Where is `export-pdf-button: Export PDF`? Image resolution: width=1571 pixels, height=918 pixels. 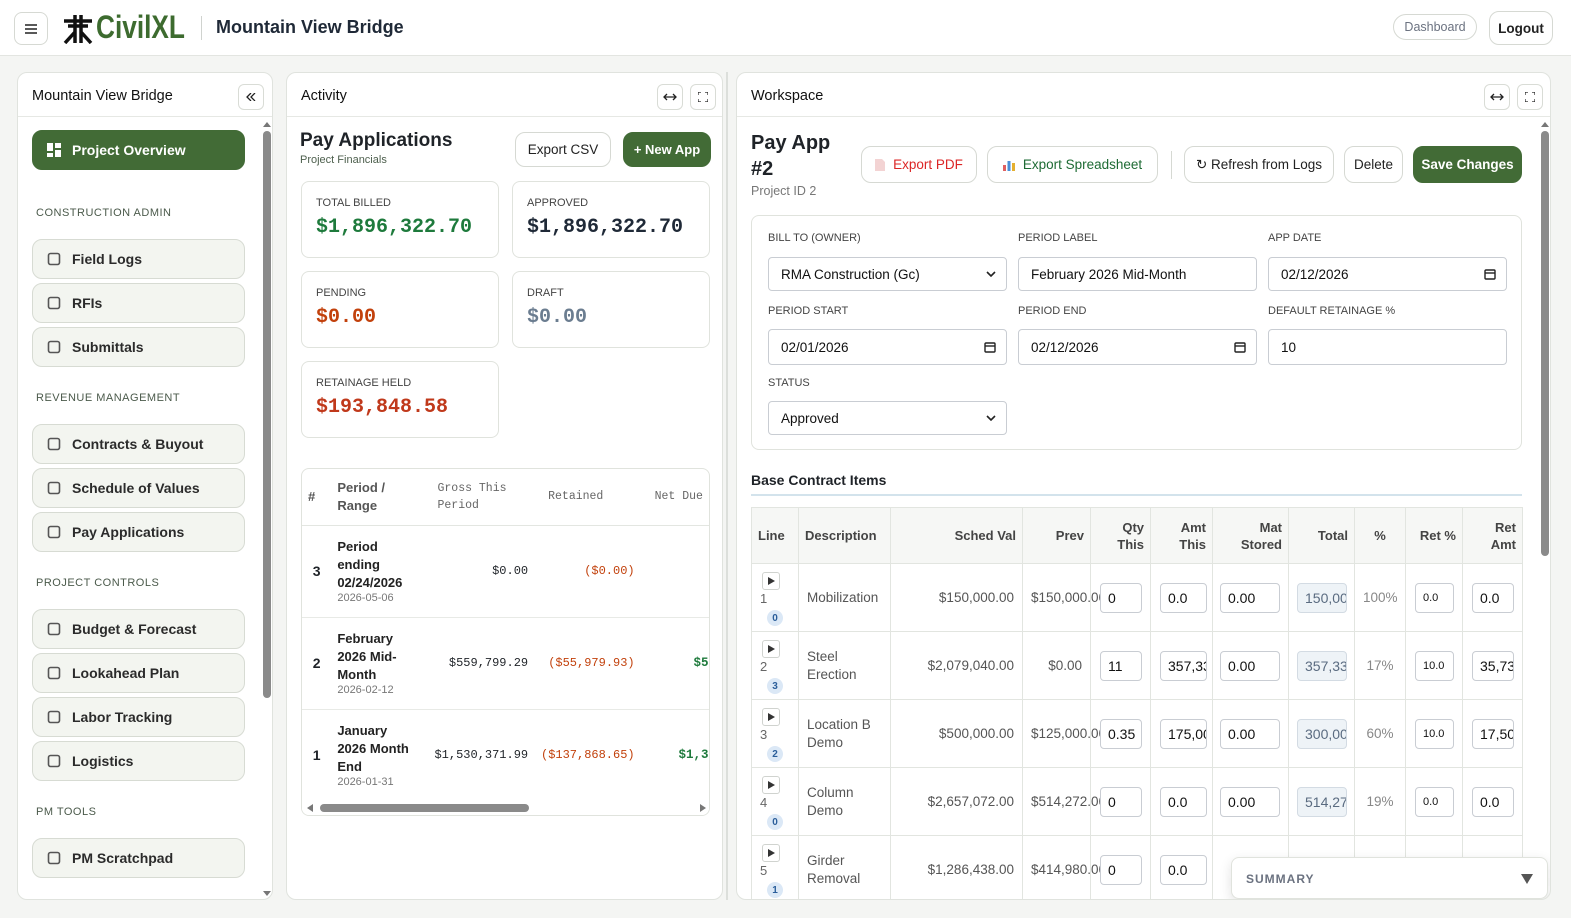 export-pdf-button: Export PDF is located at coordinates (919, 164).